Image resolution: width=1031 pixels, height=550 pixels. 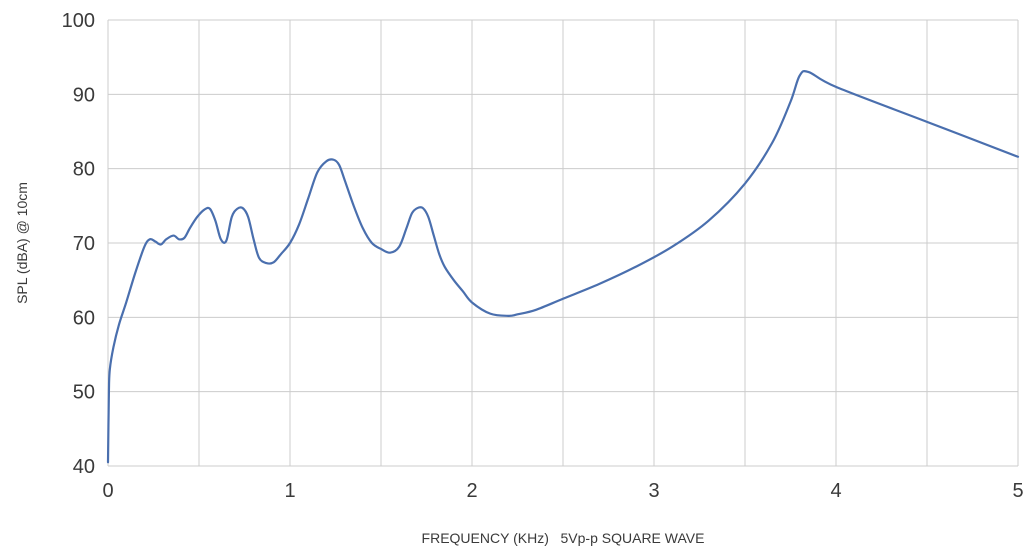 What do you see at coordinates (107, 491) in the screenshot?
I see `x-tick-label: 0` at bounding box center [107, 491].